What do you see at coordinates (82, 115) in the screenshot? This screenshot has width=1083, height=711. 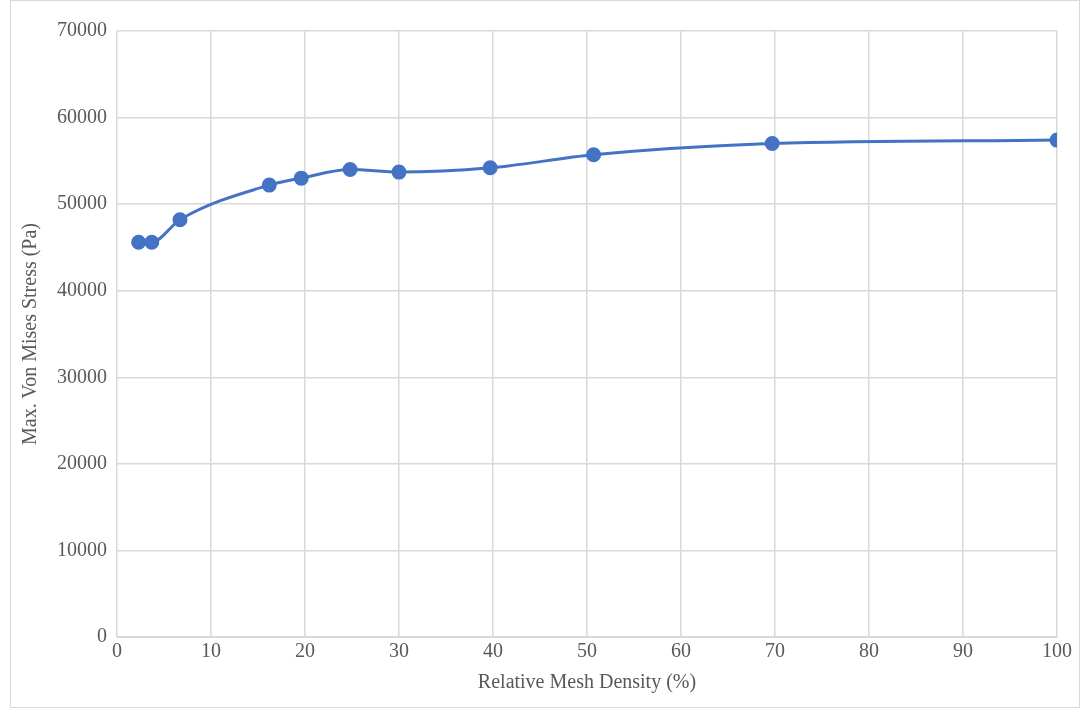 I see `y-tick-label: 60000` at bounding box center [82, 115].